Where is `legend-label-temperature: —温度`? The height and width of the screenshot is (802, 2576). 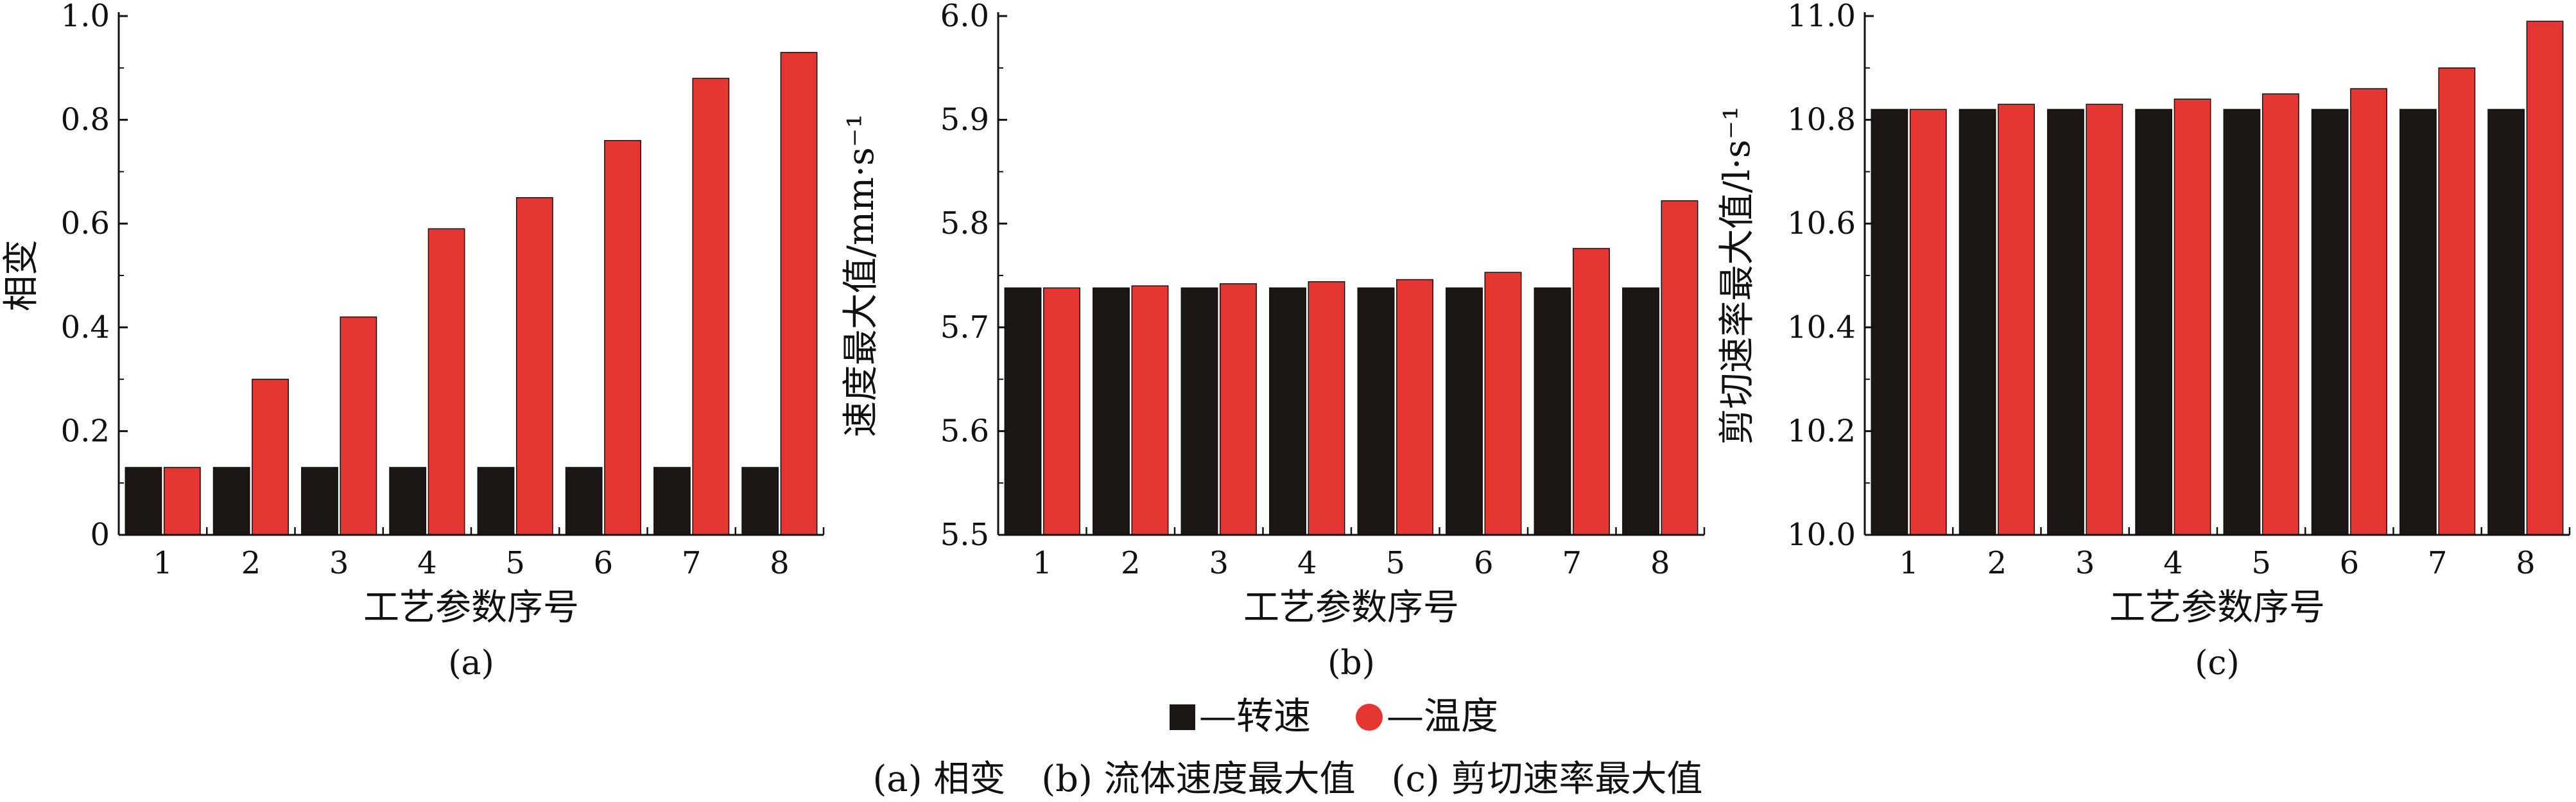
legend-label-temperature: —温度 is located at coordinates (1443, 716).